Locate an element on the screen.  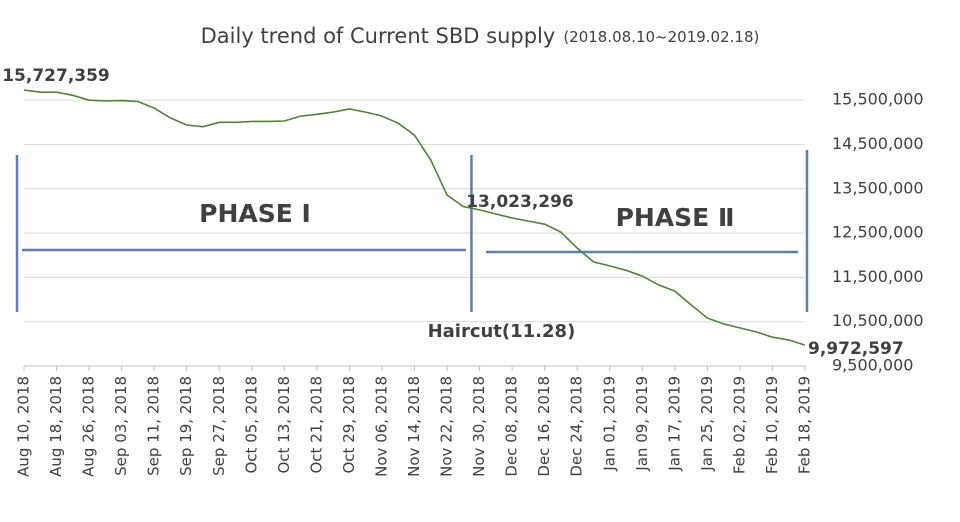
y-tick-label: 9,500,000 is located at coordinates (872, 365).